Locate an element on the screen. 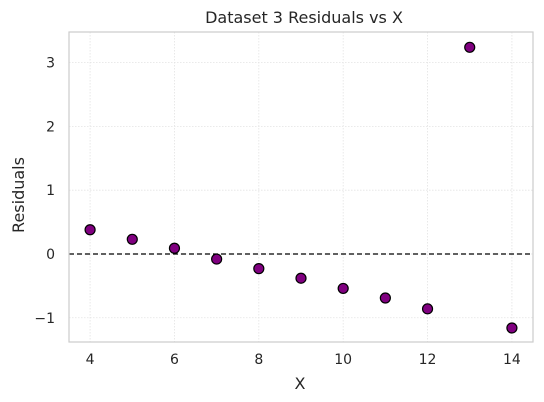 This screenshot has width=544, height=402. x-tick-label: 4 is located at coordinates (90, 360).